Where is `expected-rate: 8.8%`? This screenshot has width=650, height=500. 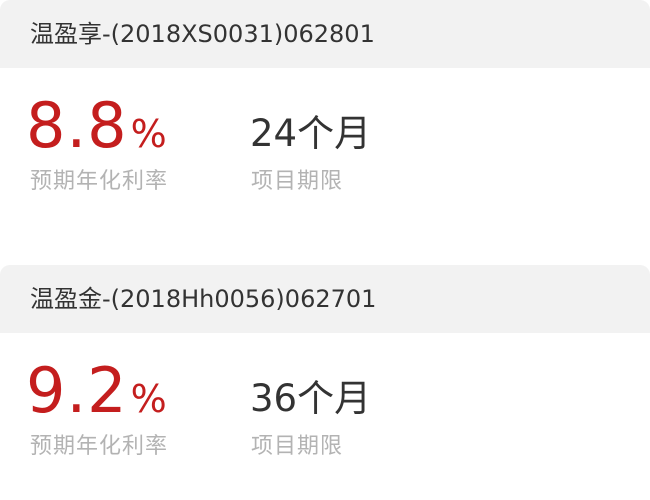 expected-rate: 8.8% is located at coordinates (96, 134).